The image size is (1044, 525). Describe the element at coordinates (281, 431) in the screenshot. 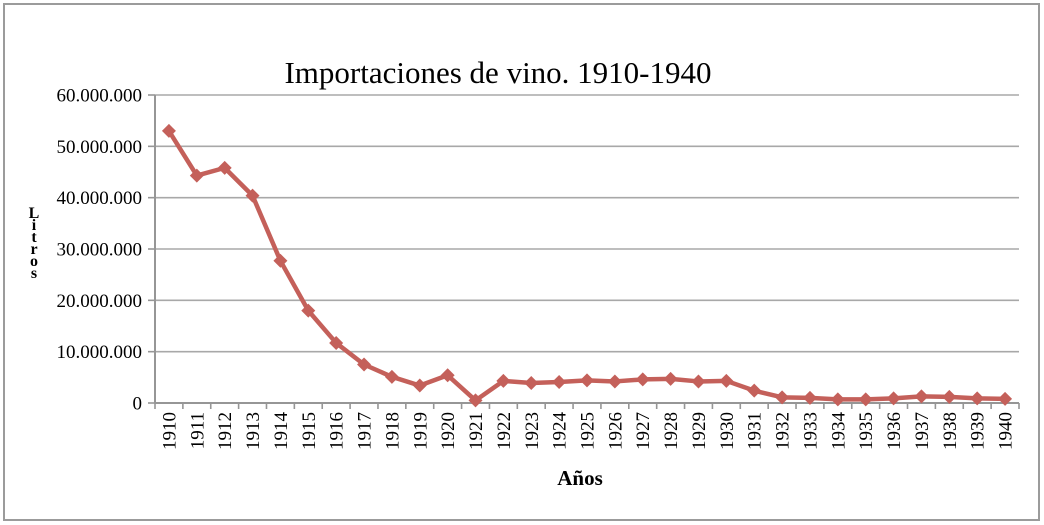

I see `x-tick-label: 1914` at that location.